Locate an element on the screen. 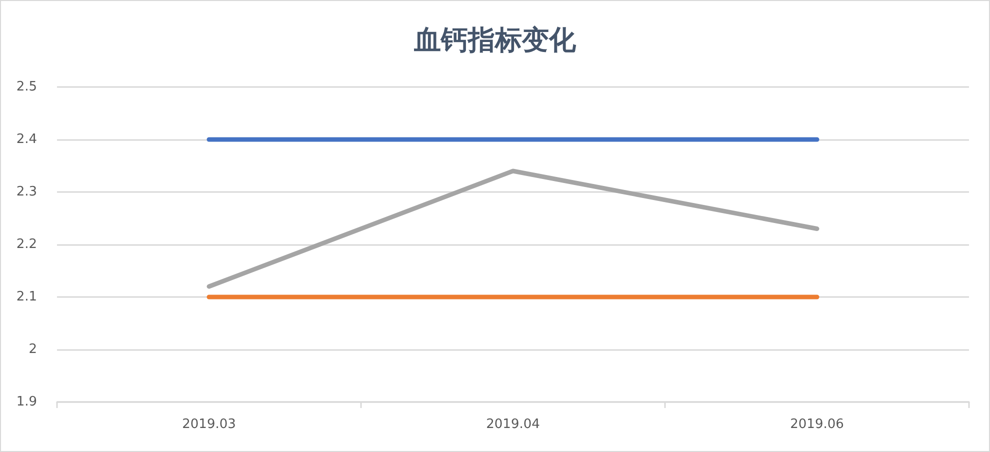 This screenshot has width=990, height=452. y-tick-label: 2.1 is located at coordinates (26, 297).